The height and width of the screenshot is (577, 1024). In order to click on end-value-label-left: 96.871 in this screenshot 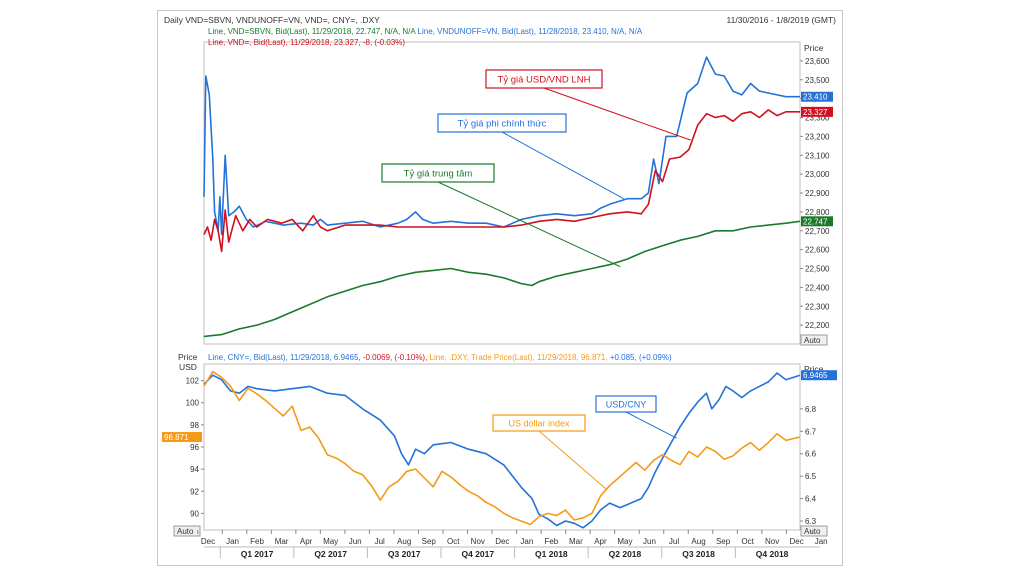, I will do `click(176, 437)`.